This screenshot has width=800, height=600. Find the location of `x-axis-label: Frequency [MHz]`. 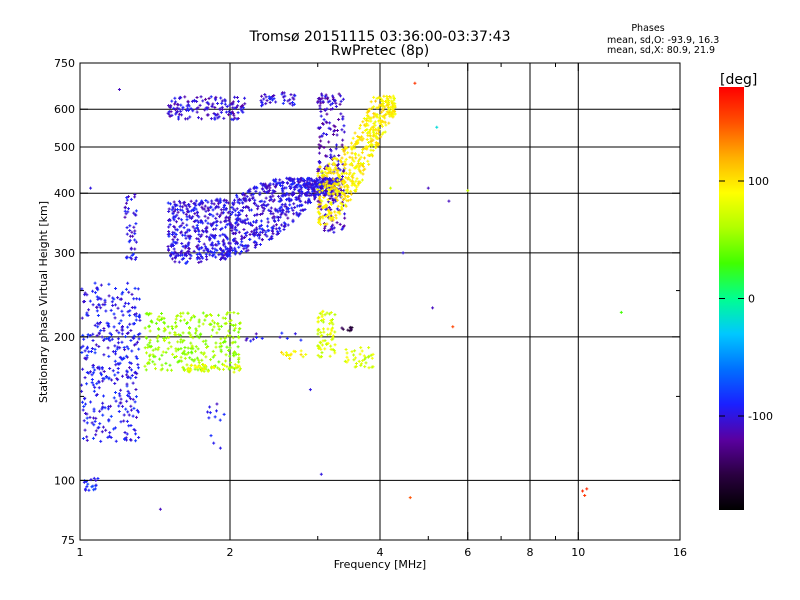

x-axis-label: Frequency [MHz] is located at coordinates (380, 564).